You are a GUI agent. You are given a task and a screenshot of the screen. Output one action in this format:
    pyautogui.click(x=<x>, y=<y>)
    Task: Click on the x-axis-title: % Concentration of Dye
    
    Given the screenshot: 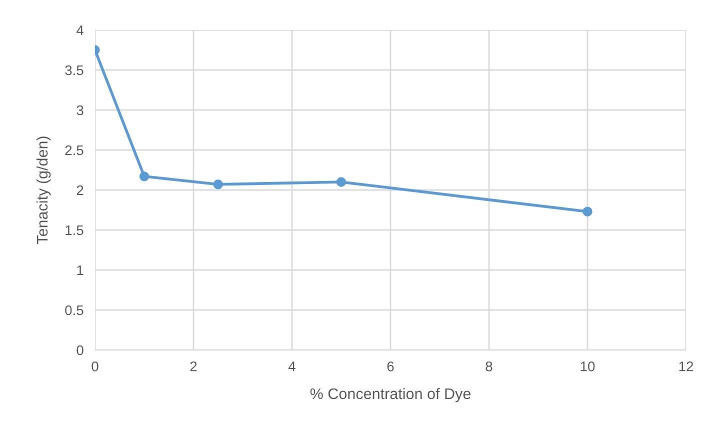 What is the action you would take?
    pyautogui.click(x=390, y=395)
    